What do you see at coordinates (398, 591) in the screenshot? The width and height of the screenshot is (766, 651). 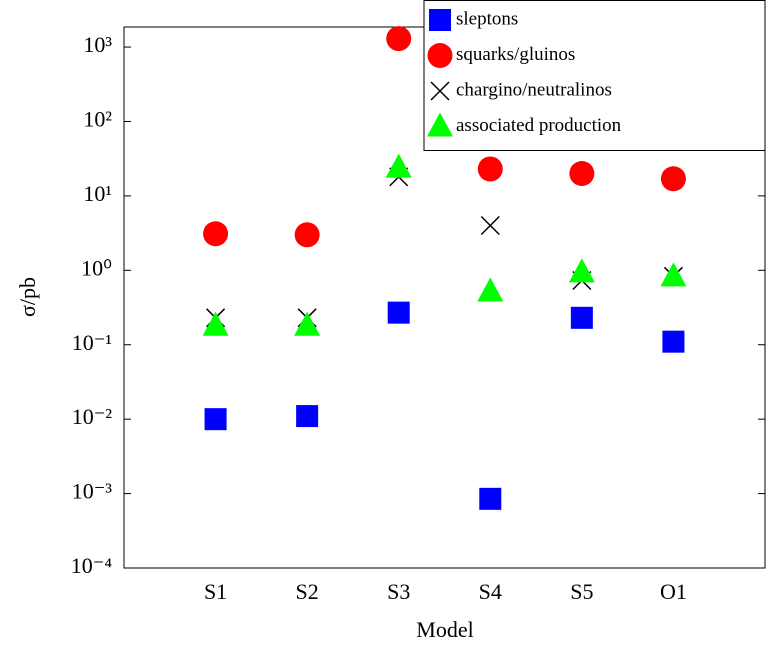 I see `x-tick-label: S3` at bounding box center [398, 591].